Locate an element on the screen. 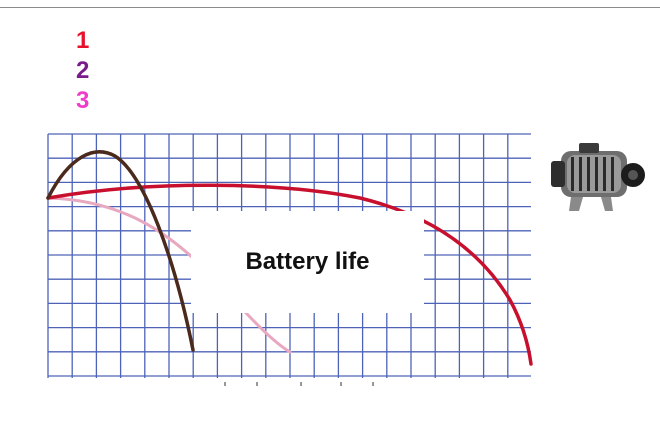 The height and width of the screenshot is (431, 660). battery-life-label: Battery life is located at coordinates (307, 261).